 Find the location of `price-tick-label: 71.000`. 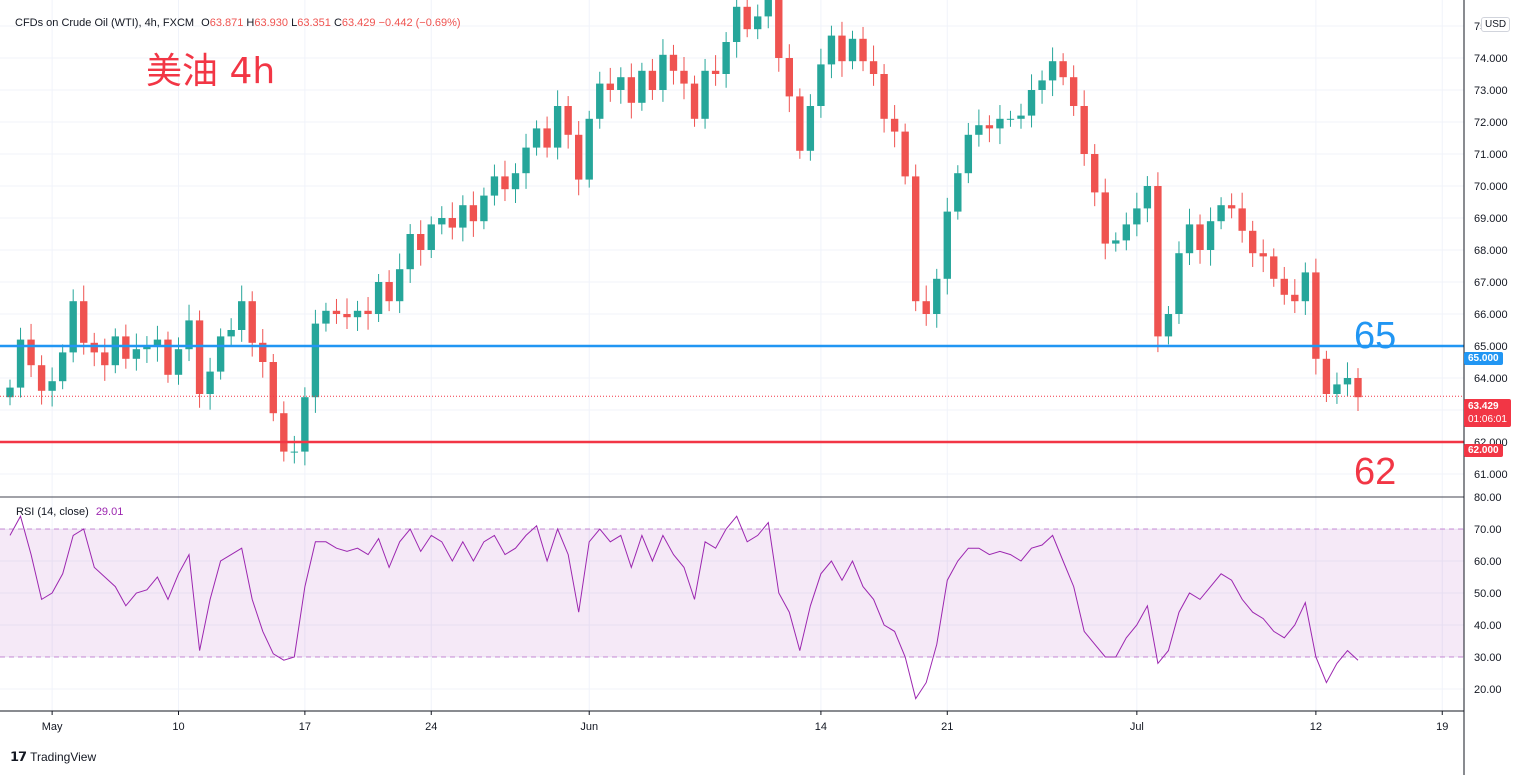

price-tick-label: 71.000 is located at coordinates (1491, 155).